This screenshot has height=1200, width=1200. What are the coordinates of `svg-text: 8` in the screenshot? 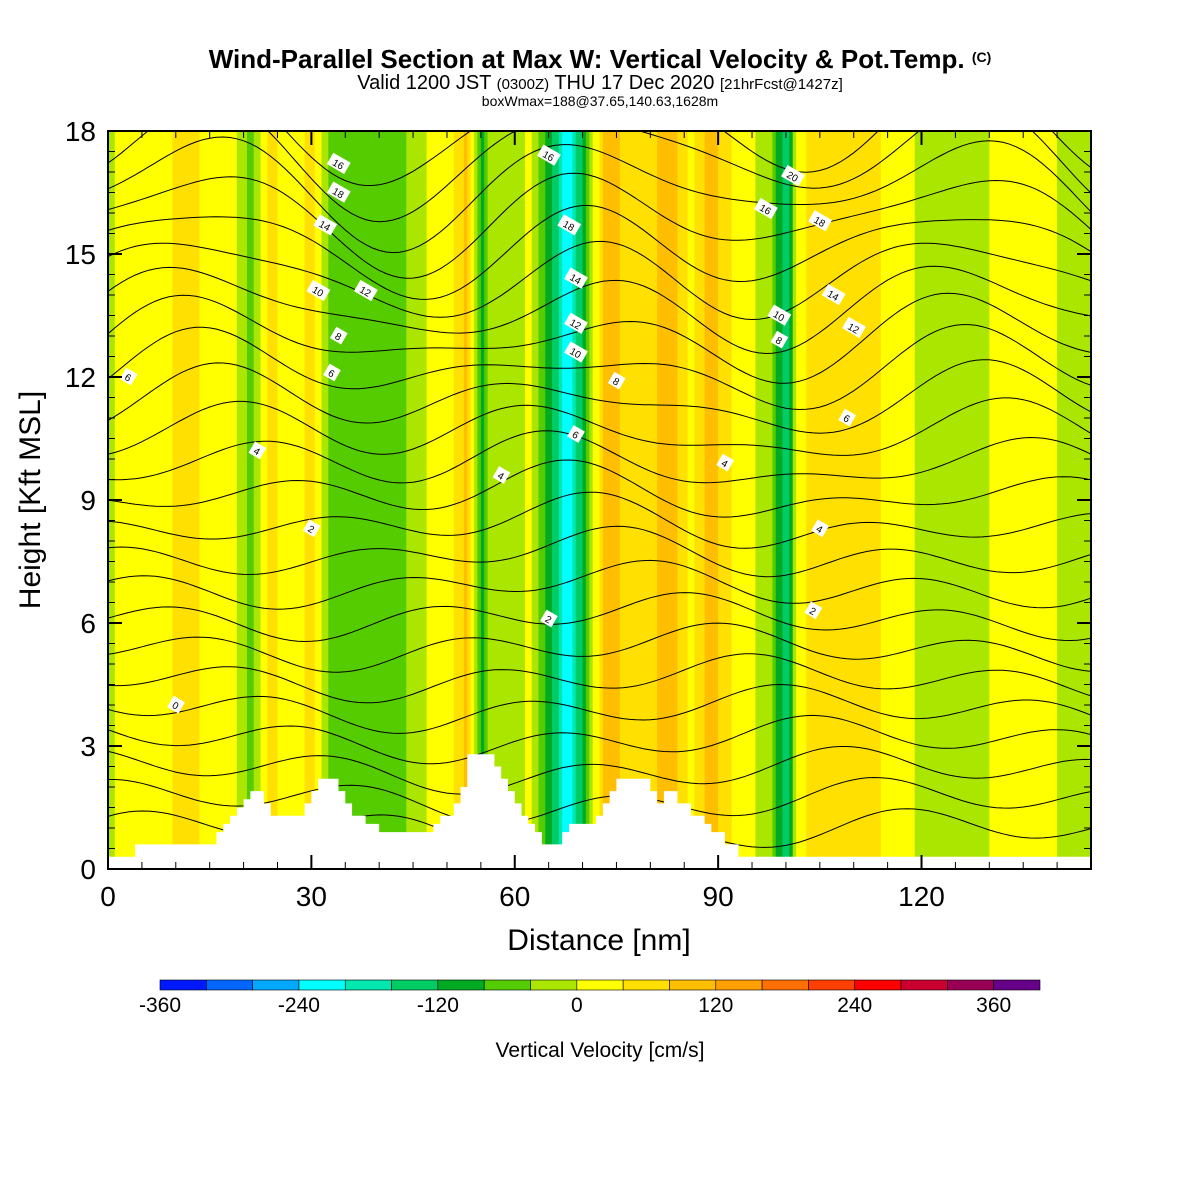 It's located at (338, 337).